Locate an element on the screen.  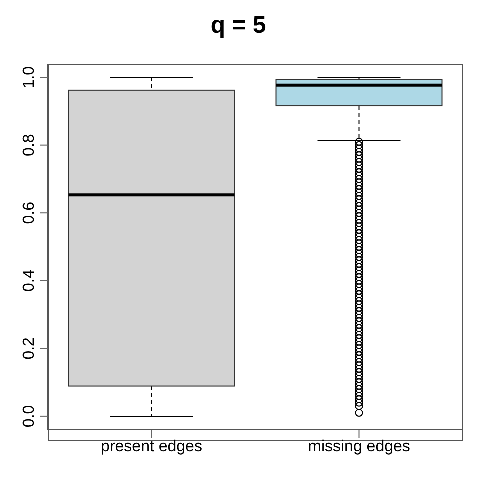
chart-title: q = 5 is located at coordinates (239, 26).